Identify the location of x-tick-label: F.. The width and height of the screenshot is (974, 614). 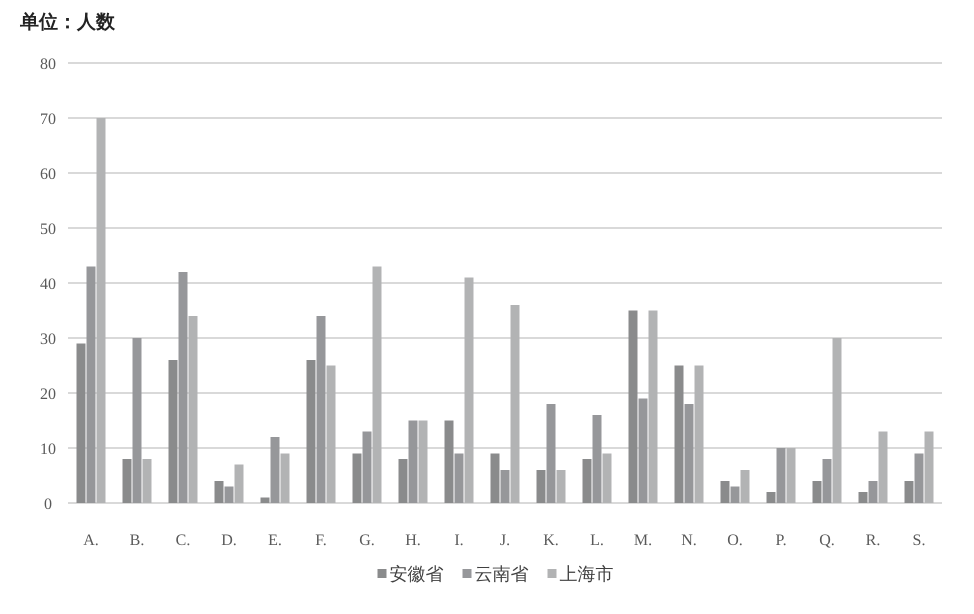
(321, 540).